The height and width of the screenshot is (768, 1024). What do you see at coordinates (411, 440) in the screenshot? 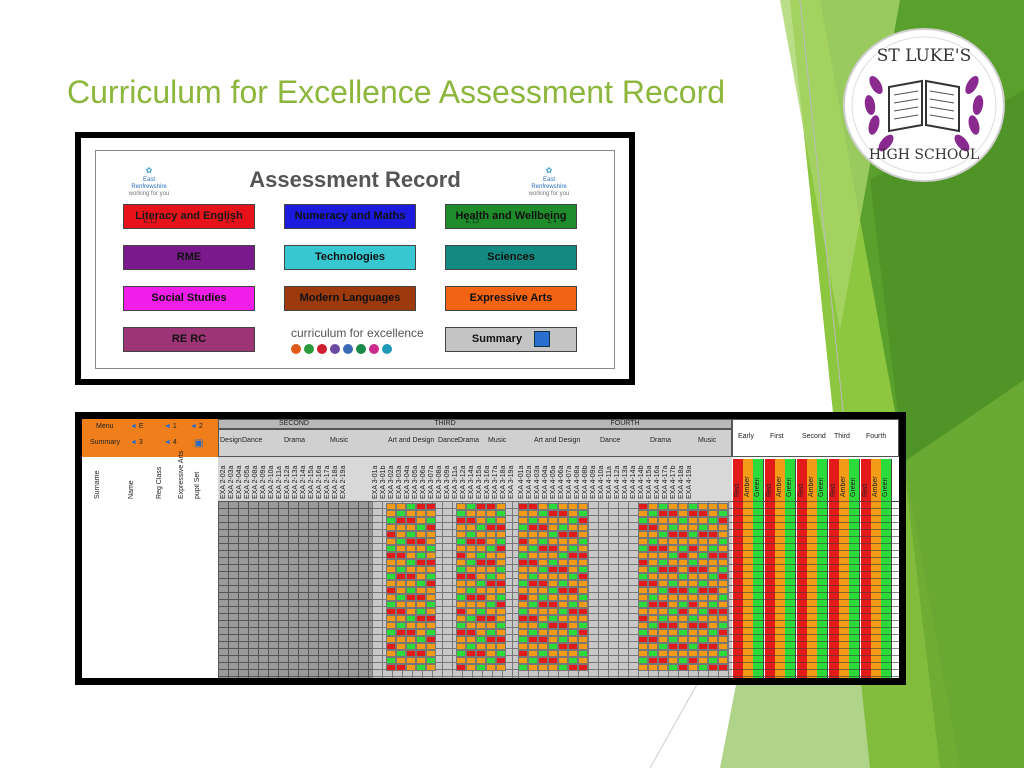
I see `third-group-0: Art and Design` at bounding box center [411, 440].